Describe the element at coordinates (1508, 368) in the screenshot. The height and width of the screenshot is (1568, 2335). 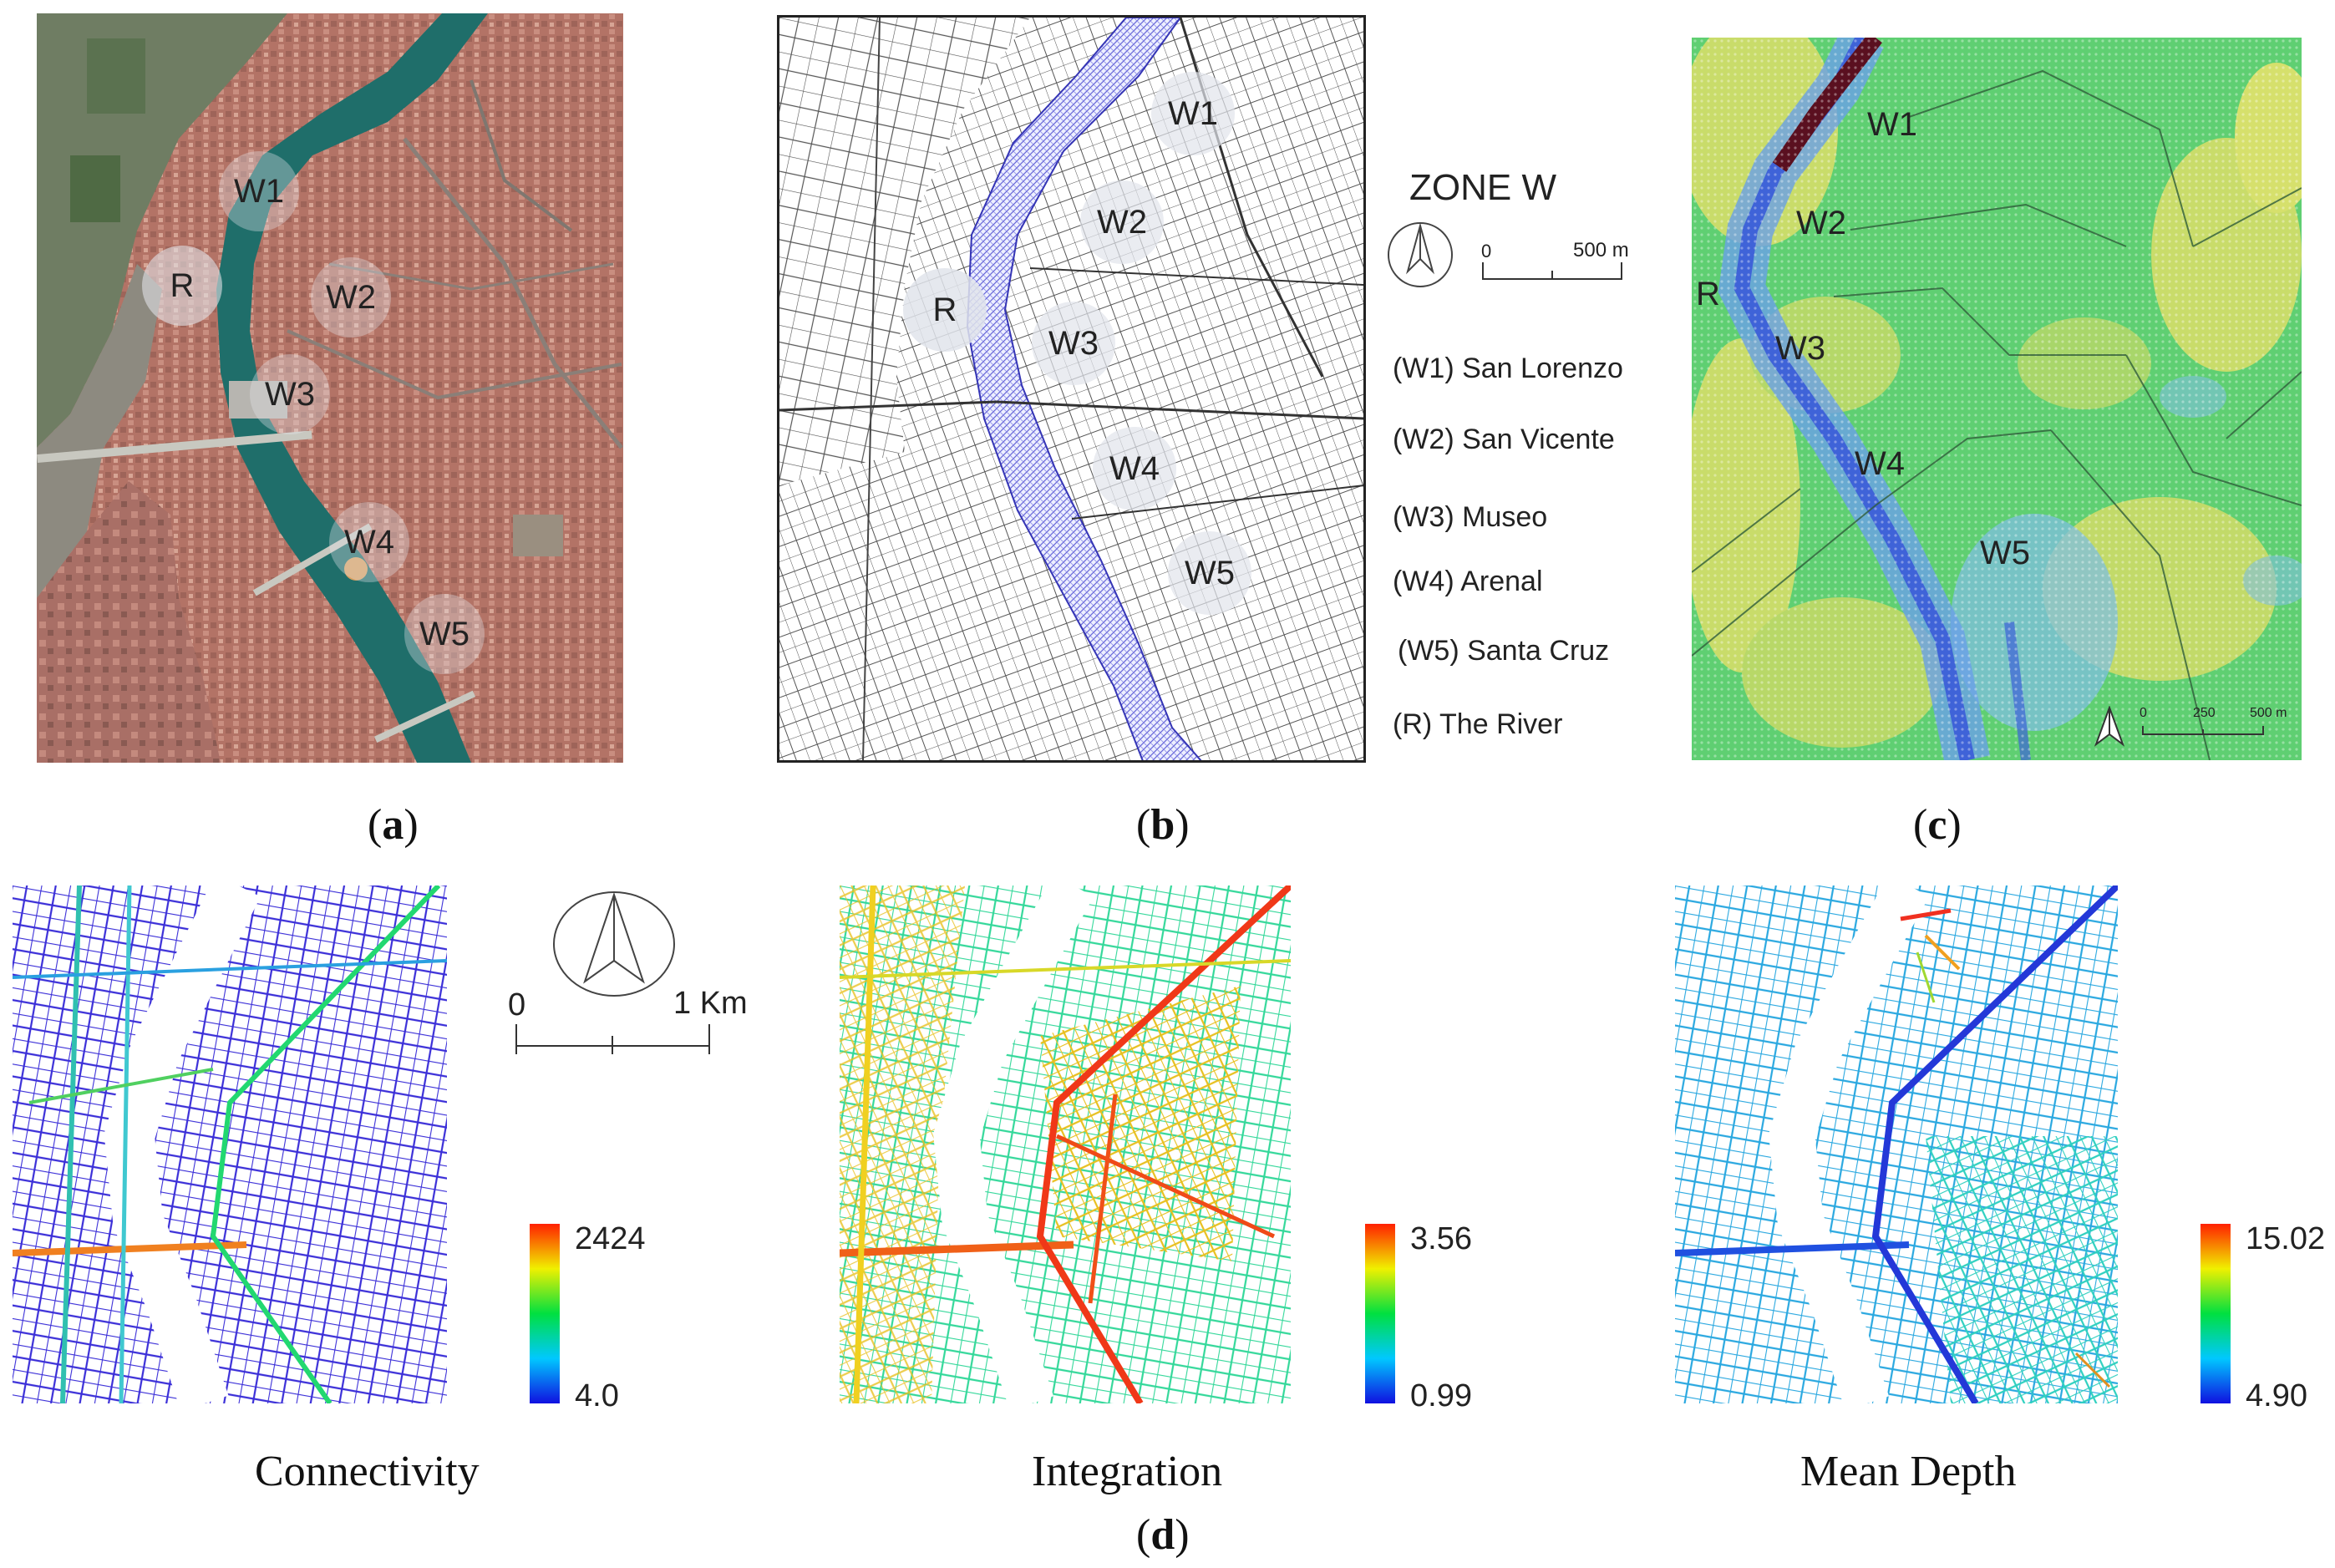
I see `legend-item: (W1) San Lorenzo` at that location.